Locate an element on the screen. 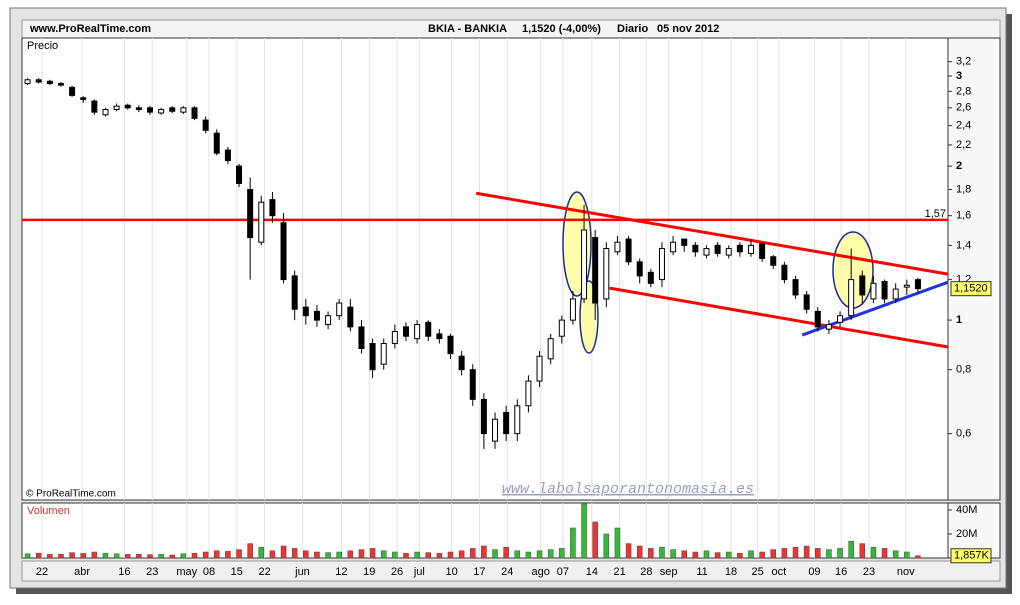 The width and height of the screenshot is (1020, 605). y-tick-label: 0,6 is located at coordinates (963, 434).